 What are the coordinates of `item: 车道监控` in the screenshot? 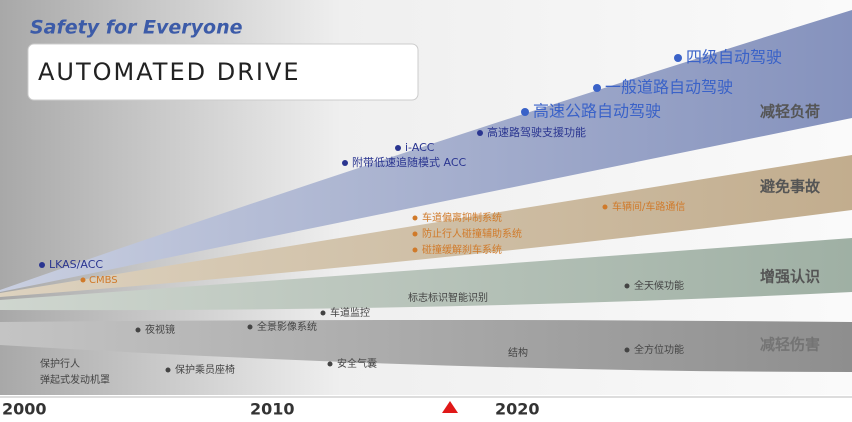 It's located at (350, 312).